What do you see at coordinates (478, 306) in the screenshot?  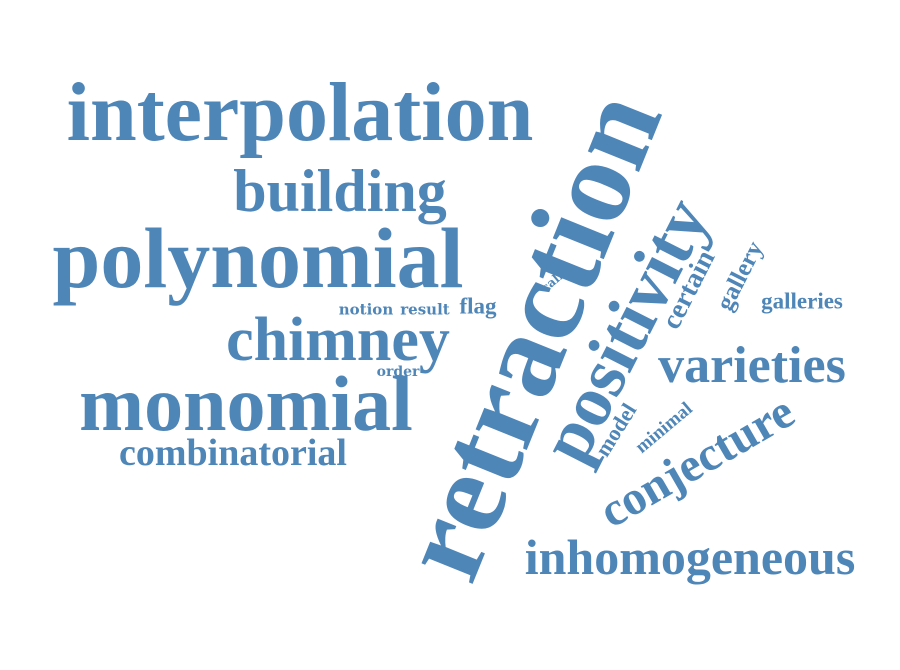 I see `word-flag: flag` at bounding box center [478, 306].